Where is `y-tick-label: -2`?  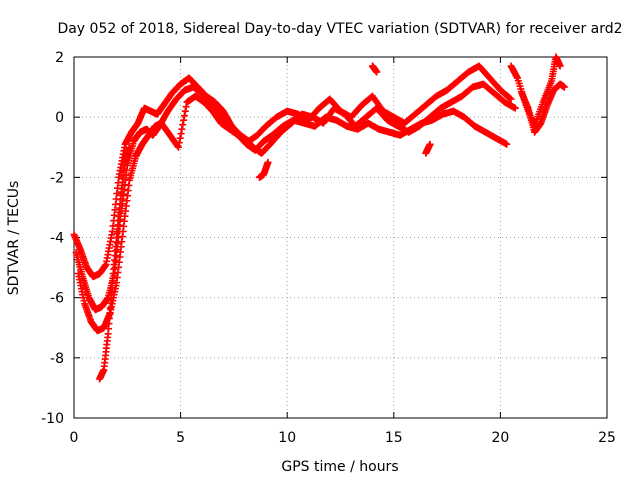
y-tick-label: -2 is located at coordinates (57, 178).